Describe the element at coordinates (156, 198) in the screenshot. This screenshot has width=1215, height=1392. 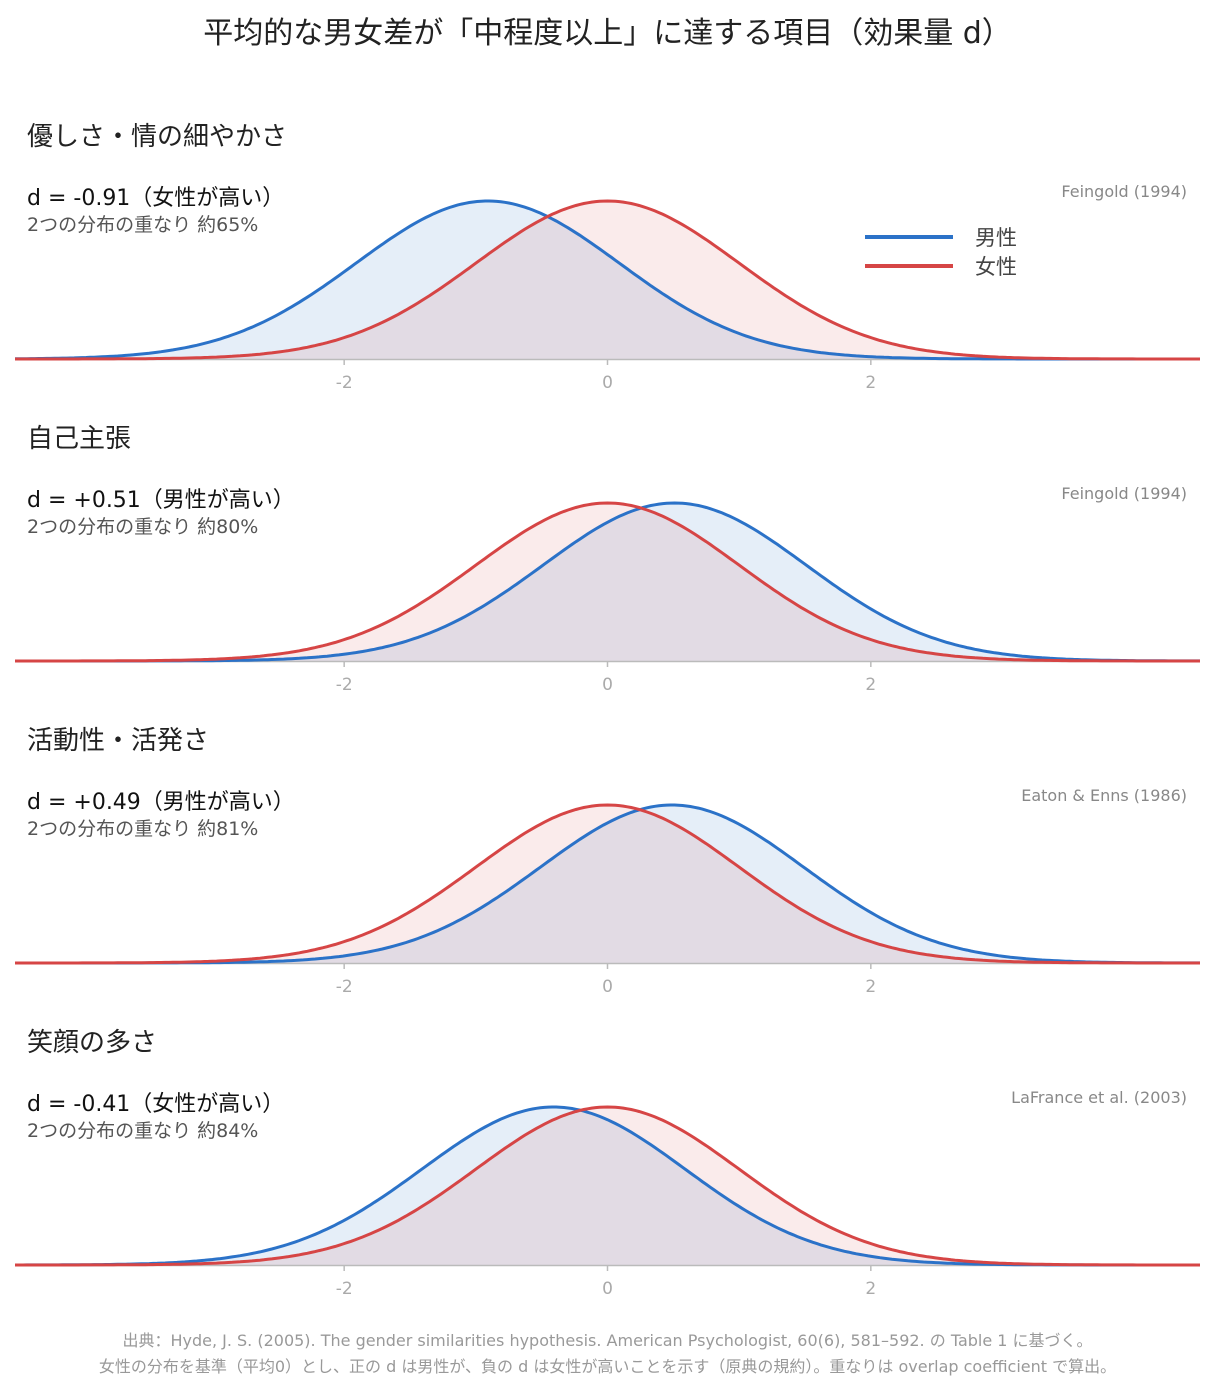
I see `effect-size-label: d = -0.91（女性が高い）` at that location.